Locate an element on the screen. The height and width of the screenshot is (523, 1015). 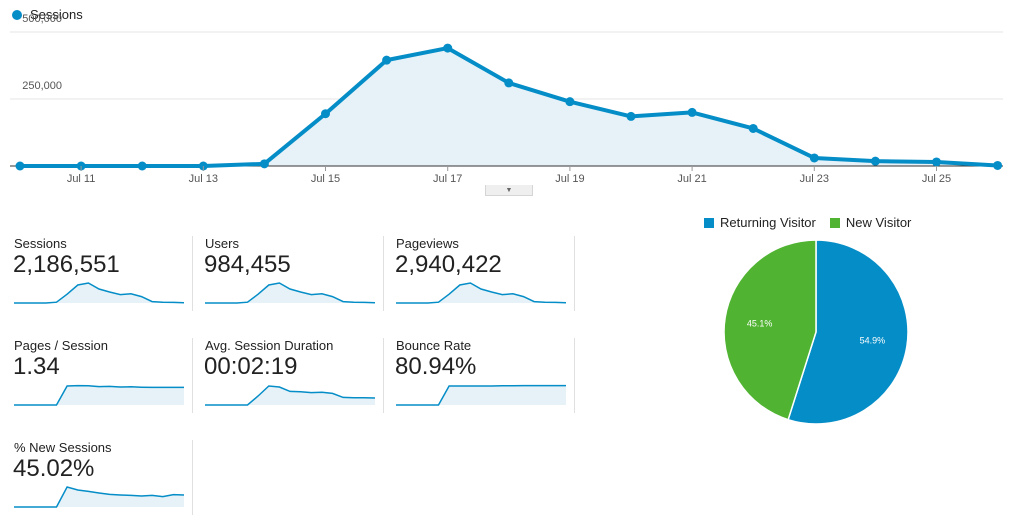
sessions-legend-label: Sessions is located at coordinates (56, 14).